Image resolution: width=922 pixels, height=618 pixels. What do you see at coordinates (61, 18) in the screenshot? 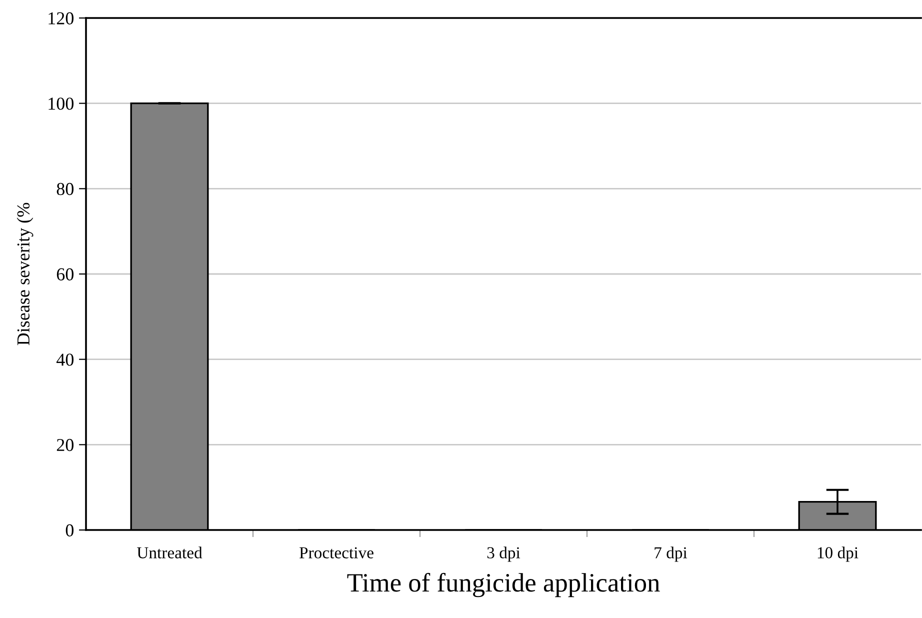
I see `y-tick-label: 120` at bounding box center [61, 18].